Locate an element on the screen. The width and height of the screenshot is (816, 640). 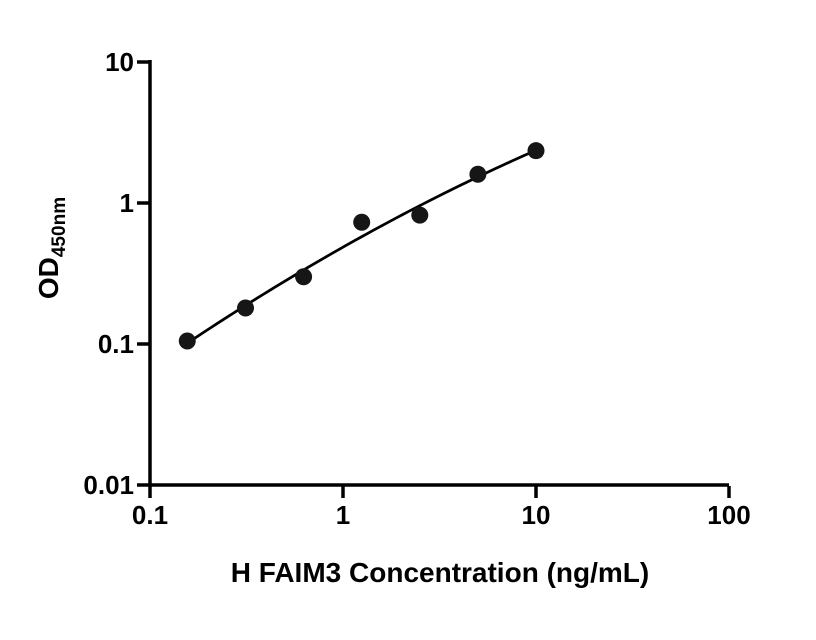
y-tick-label: 1 is located at coordinates (126, 203).